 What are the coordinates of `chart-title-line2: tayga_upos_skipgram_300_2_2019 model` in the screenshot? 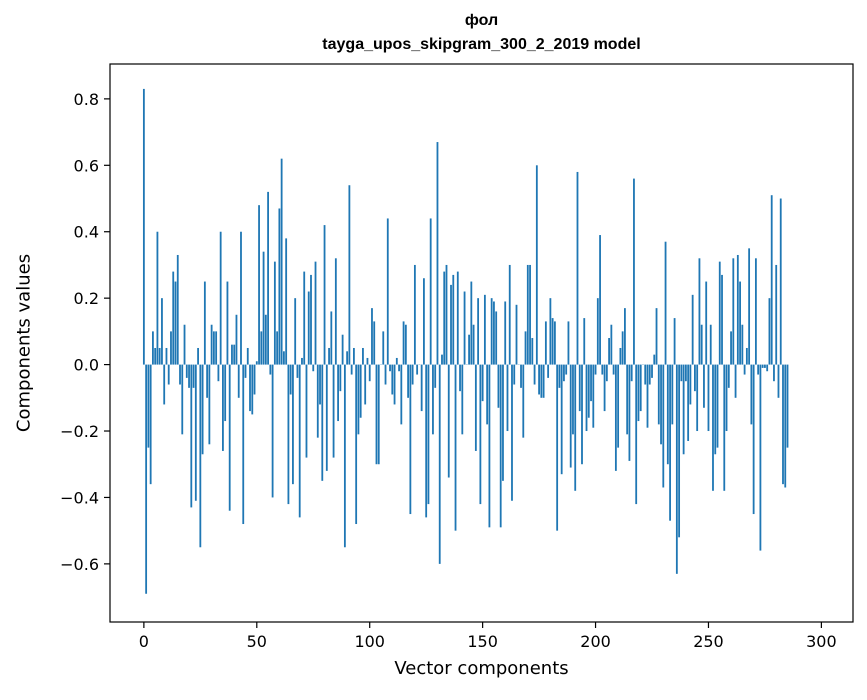 It's located at (481, 45).